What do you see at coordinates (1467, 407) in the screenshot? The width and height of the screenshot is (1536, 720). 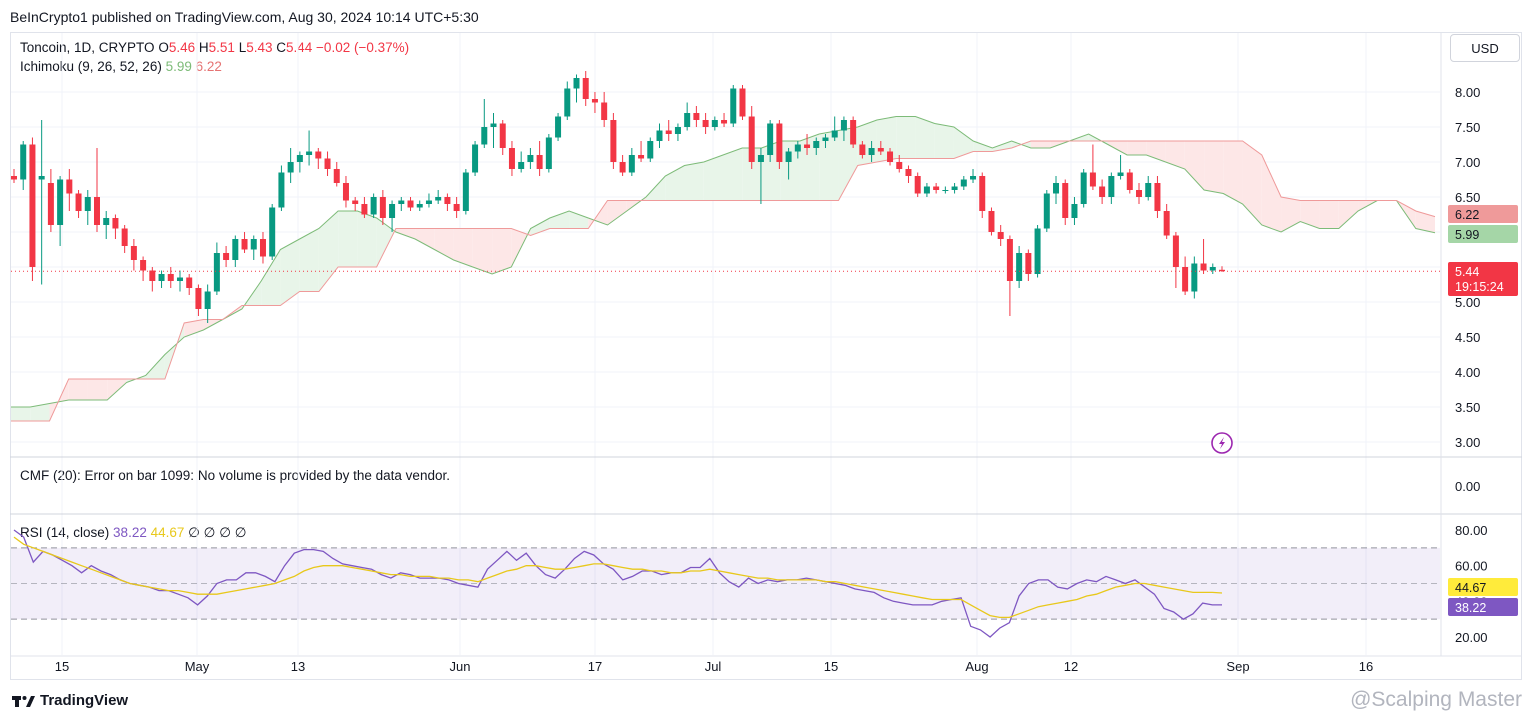 I see `price-tick-label: 3.50` at bounding box center [1467, 407].